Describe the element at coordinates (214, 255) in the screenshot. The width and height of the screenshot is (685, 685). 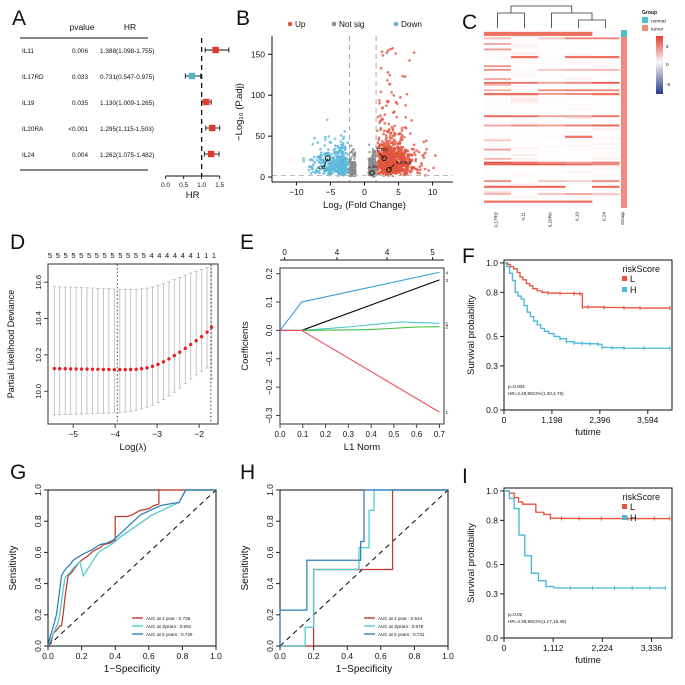
I see `lambda-nonzero-count: 1` at that location.